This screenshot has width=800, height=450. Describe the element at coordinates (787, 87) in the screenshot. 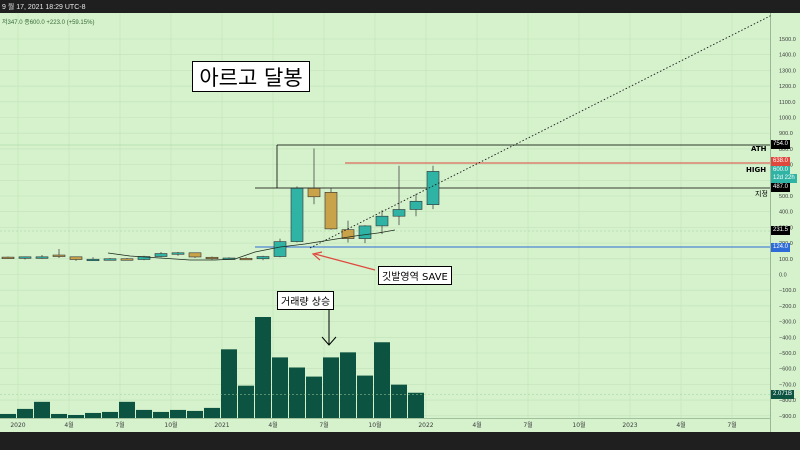

I see `y-tick-label: 1200.0` at that location.